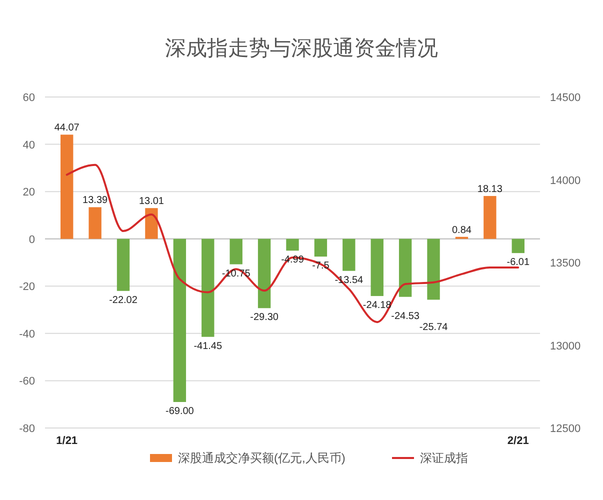 Image resolution: width=603 pixels, height=500 pixels. What do you see at coordinates (565, 264) in the screenshot?
I see `y2-tick-label: 13500` at bounding box center [565, 264].